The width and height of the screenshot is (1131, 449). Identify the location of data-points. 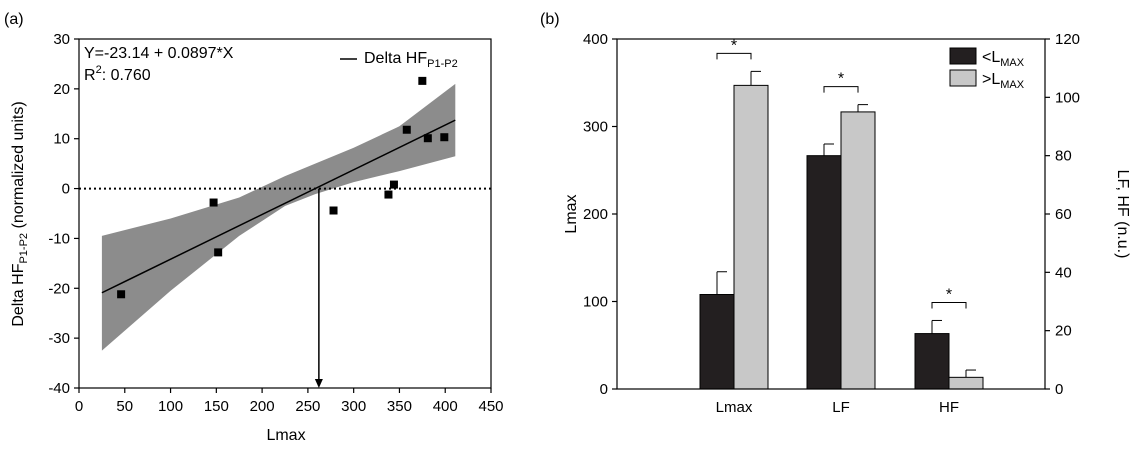
(283, 187).